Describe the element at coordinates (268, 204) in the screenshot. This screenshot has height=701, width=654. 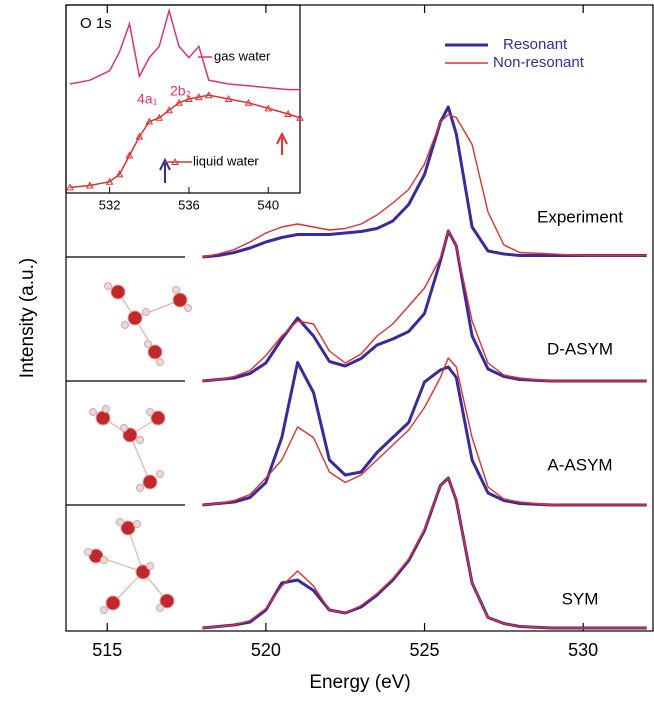
I see `x-tick-label: 540` at that location.